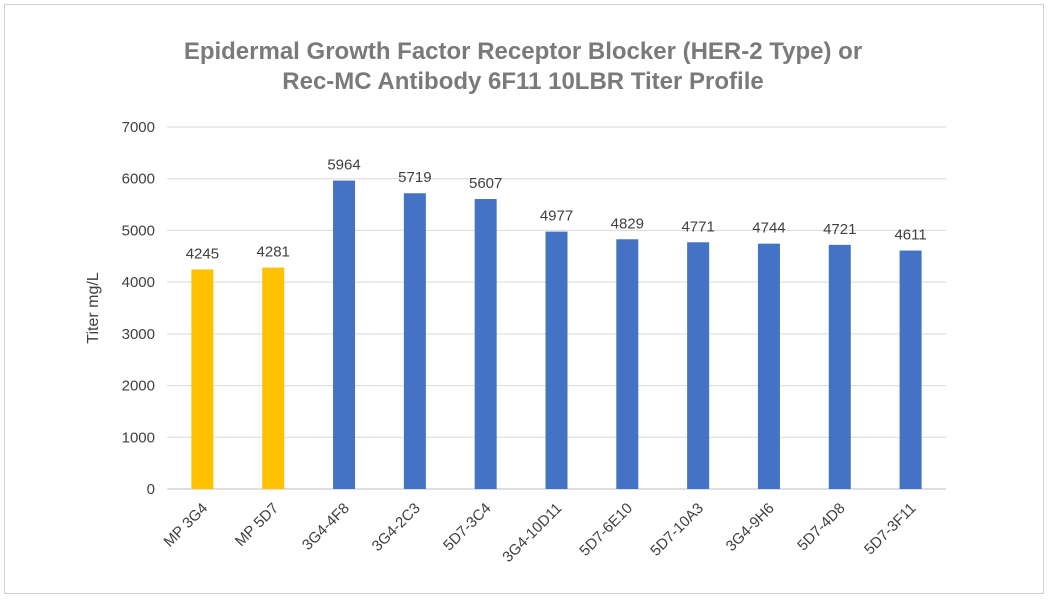 This screenshot has width=1050, height=600. What do you see at coordinates (839, 229) in the screenshot?
I see `data-label: 4721` at bounding box center [839, 229].